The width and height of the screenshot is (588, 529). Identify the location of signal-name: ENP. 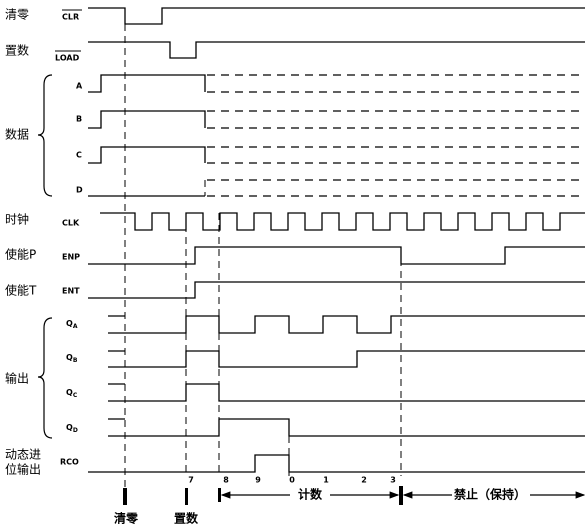
(71, 257).